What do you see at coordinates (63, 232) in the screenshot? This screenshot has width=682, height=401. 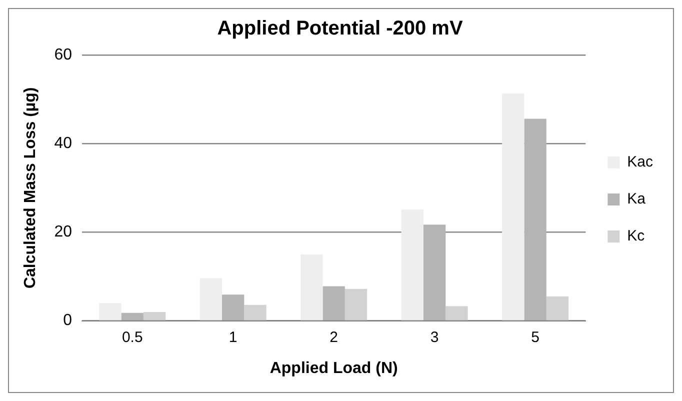 I see `y-tick-label: 20` at bounding box center [63, 232].